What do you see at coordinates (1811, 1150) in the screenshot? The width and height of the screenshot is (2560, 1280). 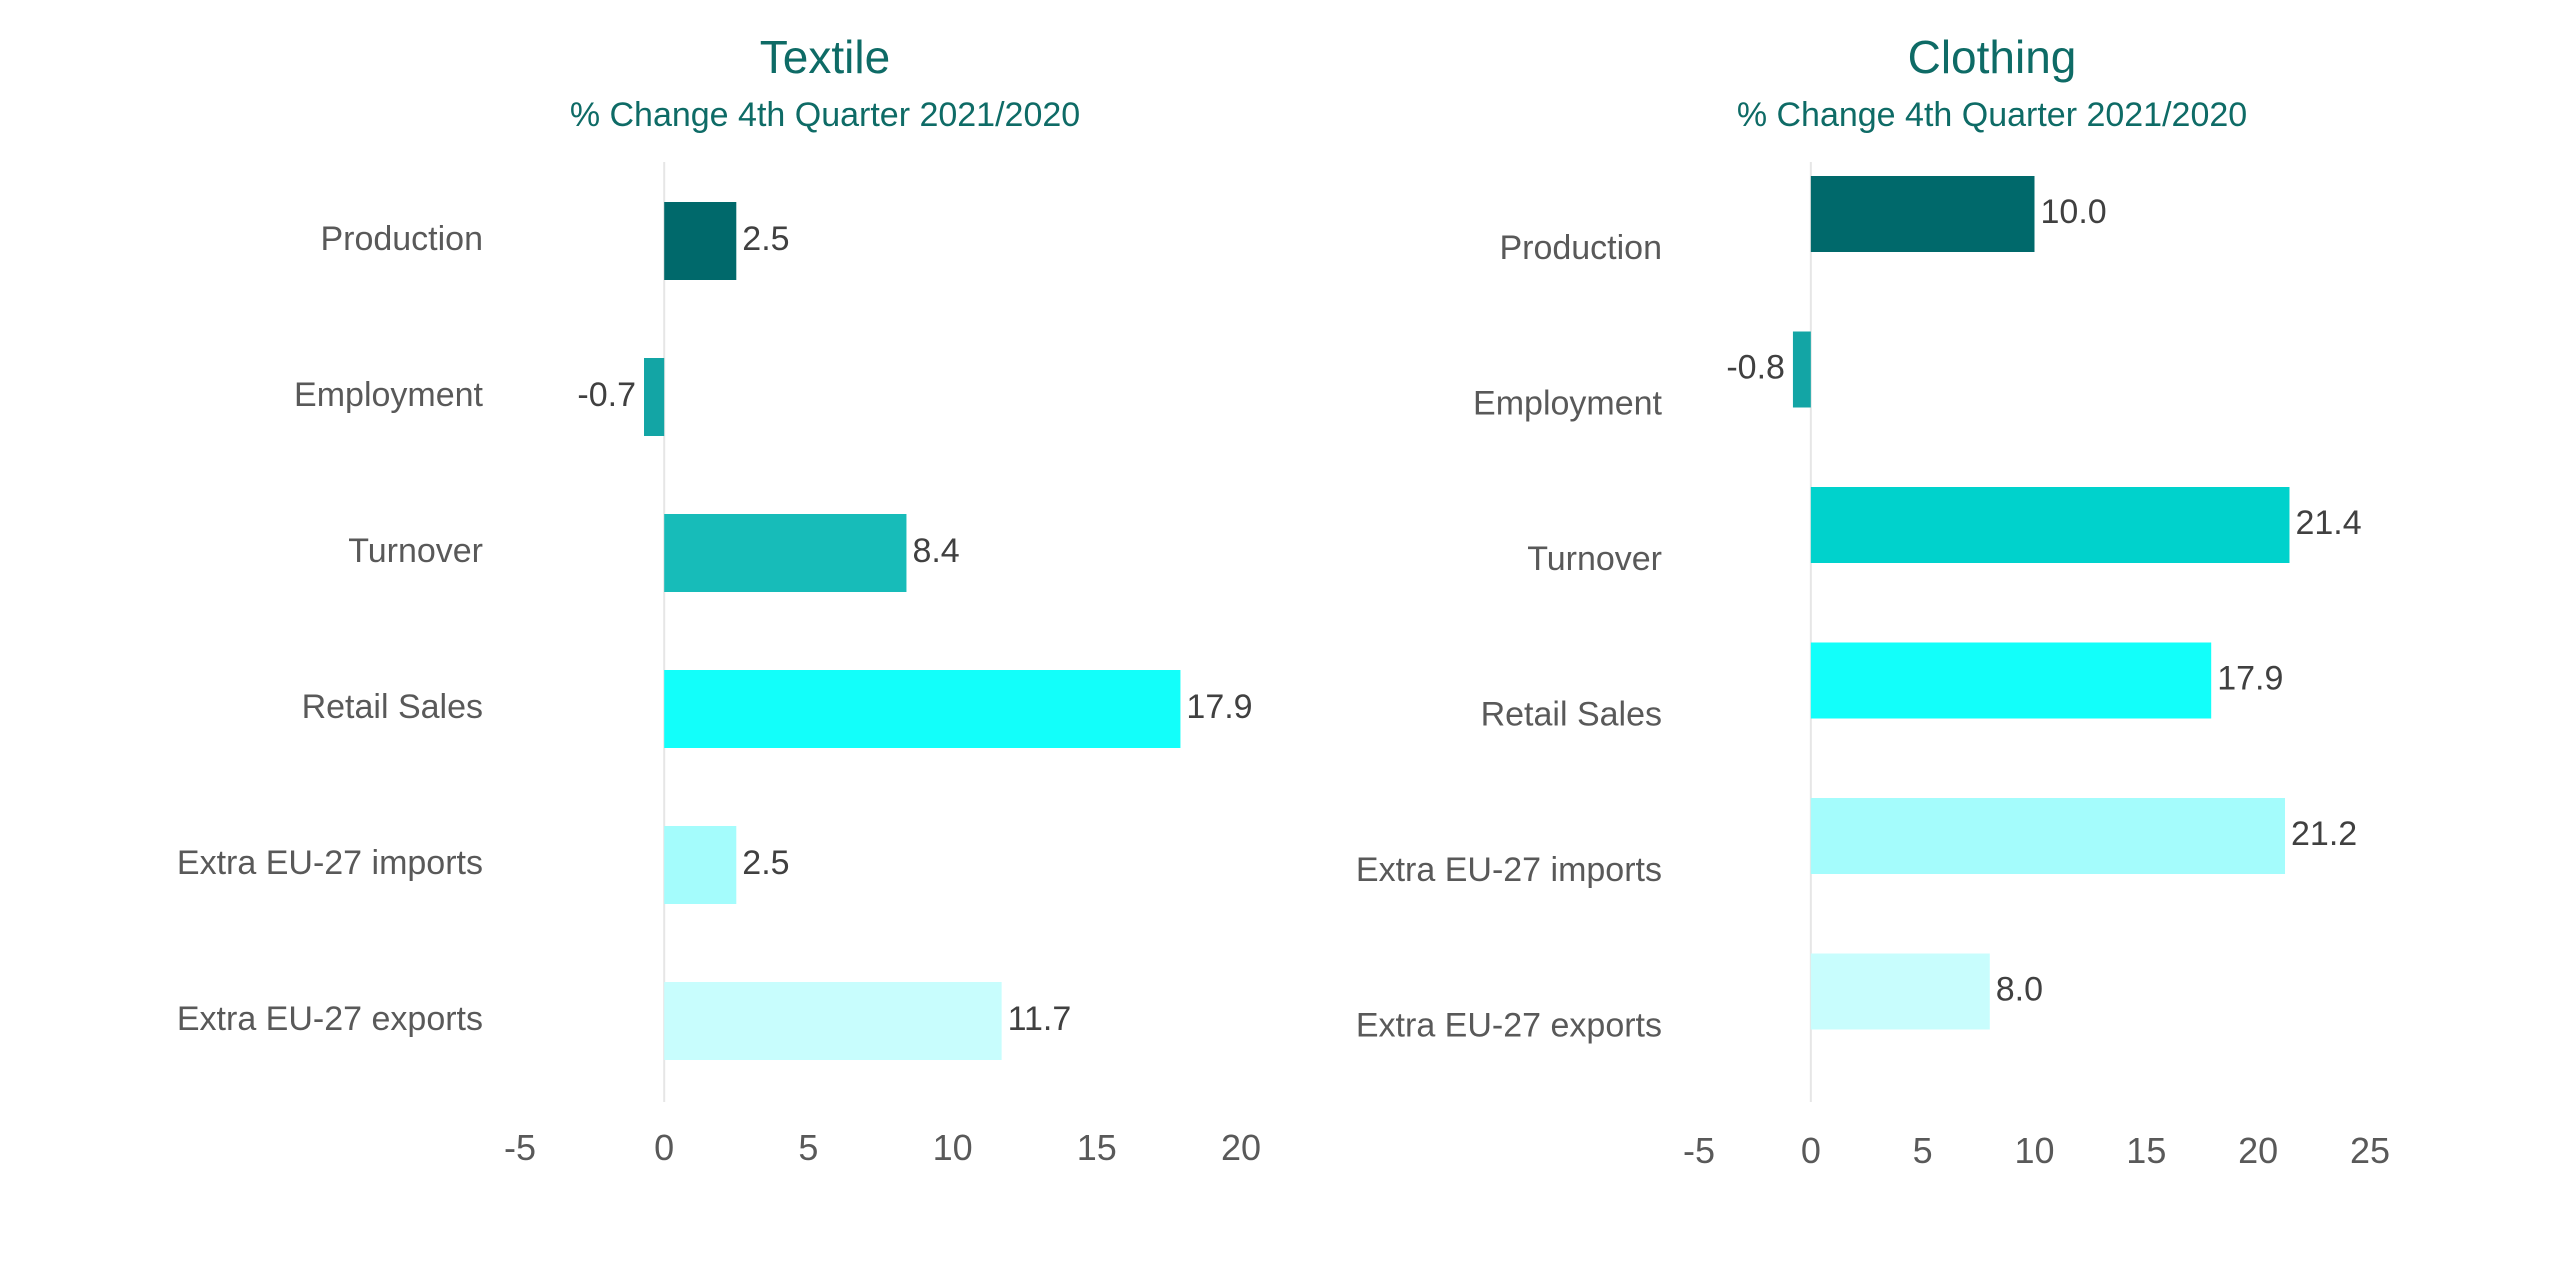 I see `clothing-x-tick-label: 0` at bounding box center [1811, 1150].